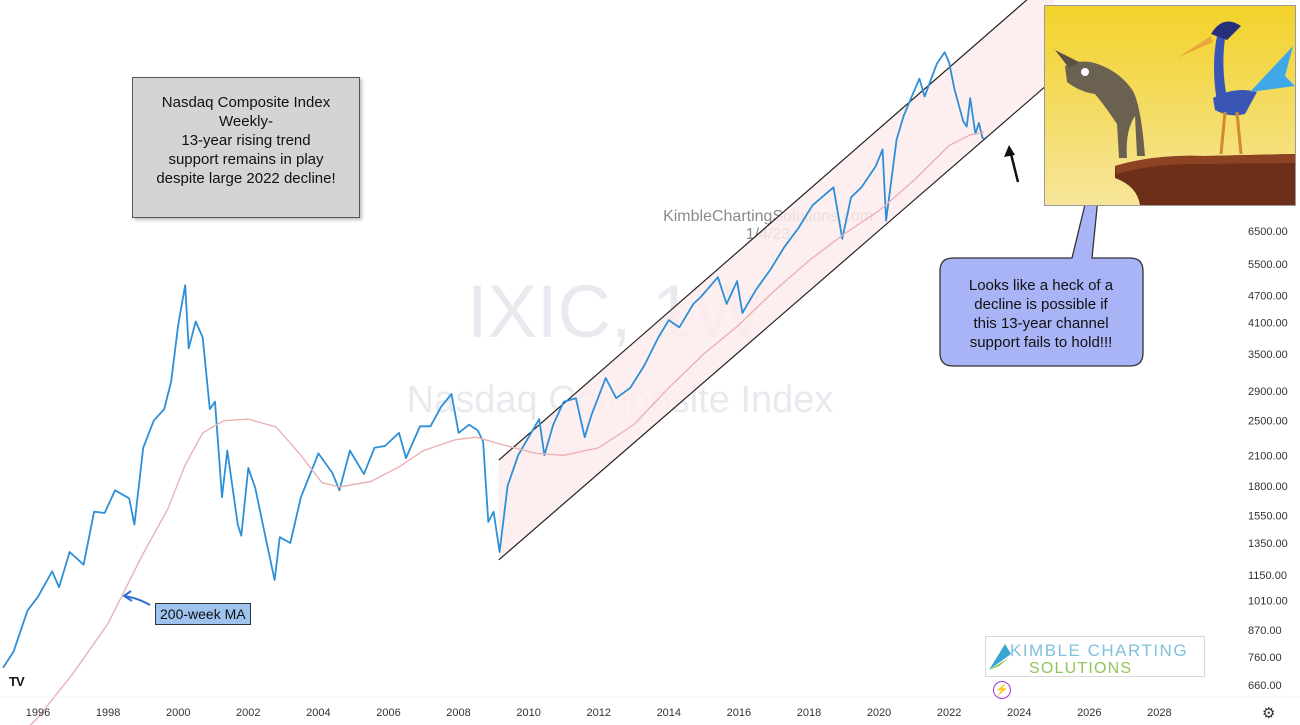 This screenshot has width=1300, height=725. Describe the element at coordinates (178, 713) in the screenshot. I see `x-tick-label: 2000` at that location.